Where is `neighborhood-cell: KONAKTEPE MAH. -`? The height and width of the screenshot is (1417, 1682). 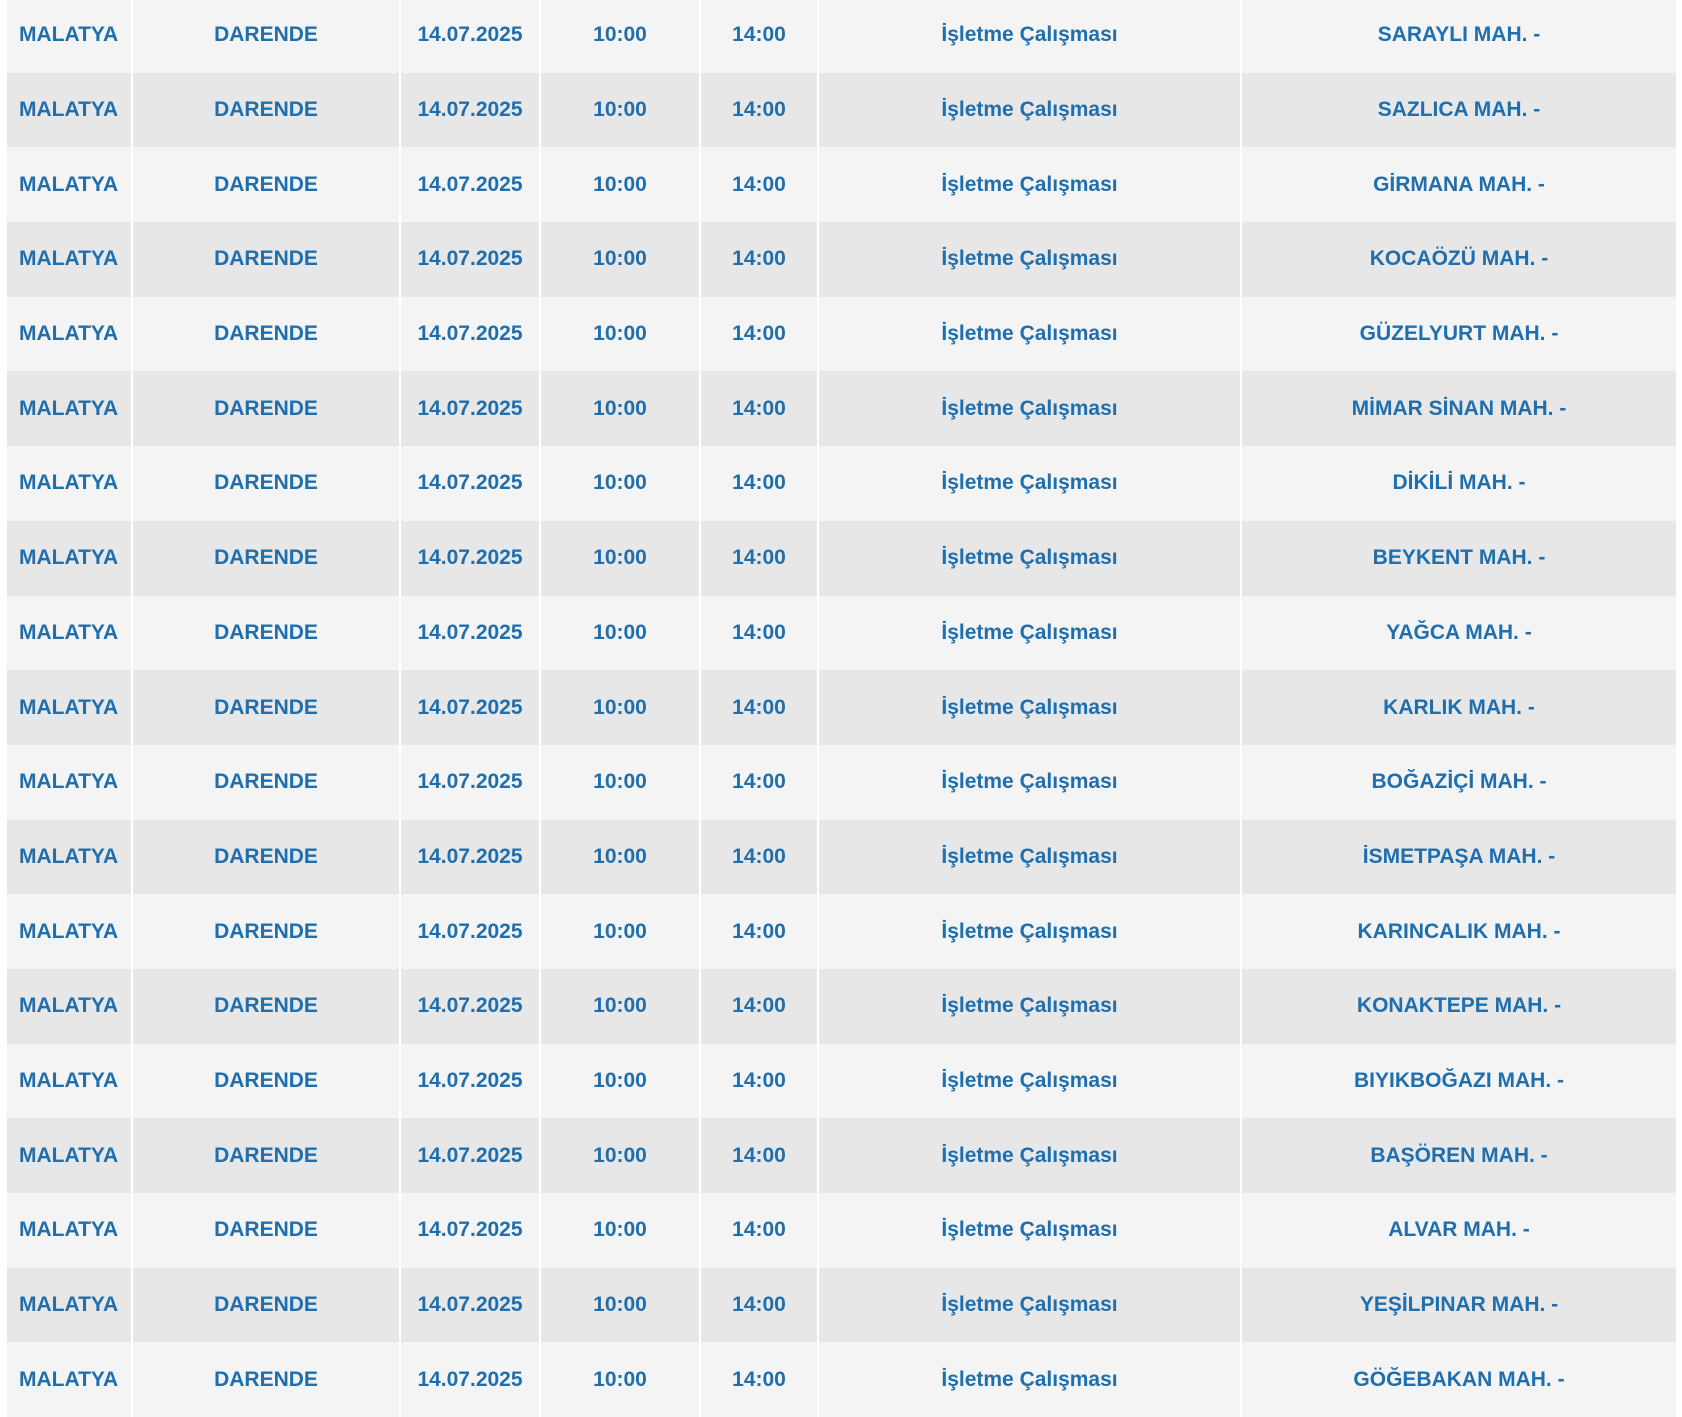 neighborhood-cell: KONAKTEPE MAH. - is located at coordinates (1458, 1006).